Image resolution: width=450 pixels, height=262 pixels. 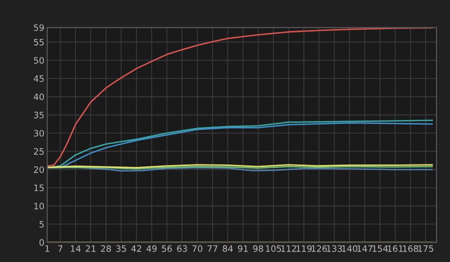 I want to click on y-tick-label: 50, so click(x=39, y=60).